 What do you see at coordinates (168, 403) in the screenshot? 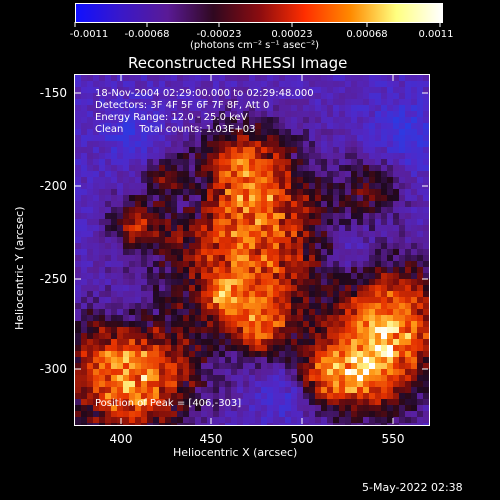
I see `peak-position: Position of Peak = [406,-303]` at bounding box center [168, 403].